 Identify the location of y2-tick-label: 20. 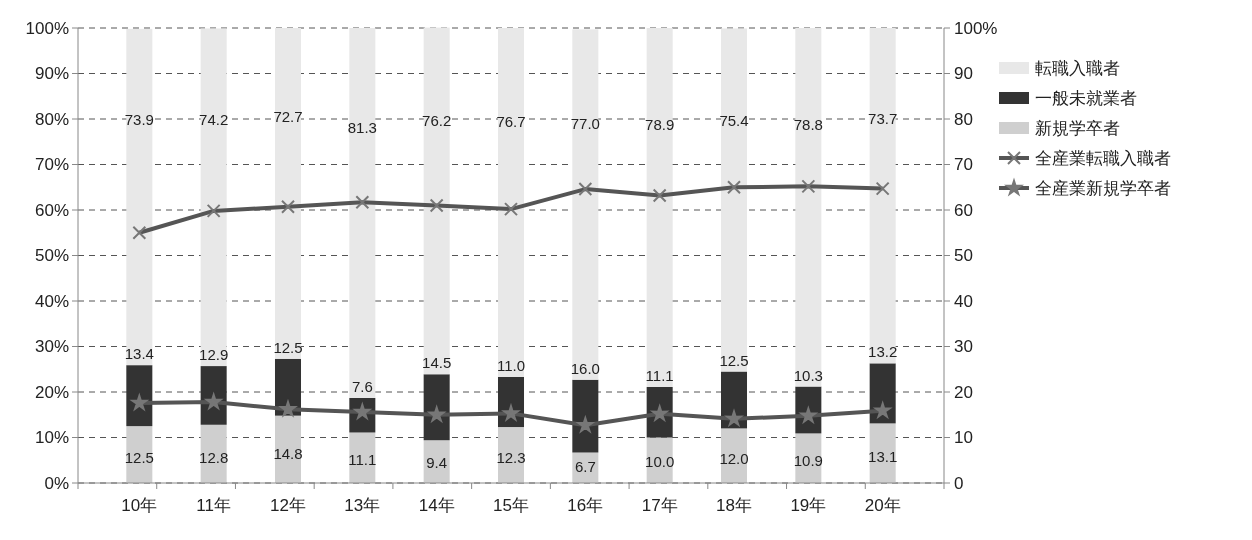
(963, 392).